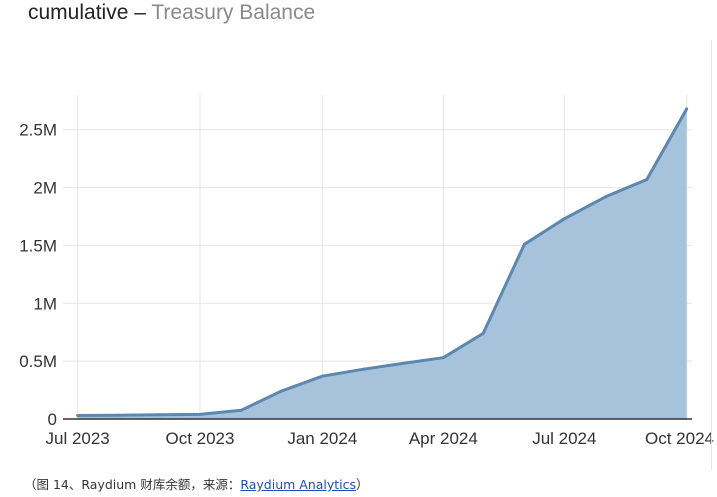 The height and width of the screenshot is (497, 717). Describe the element at coordinates (45, 188) in the screenshot. I see `y-tick-label: 2M` at that location.